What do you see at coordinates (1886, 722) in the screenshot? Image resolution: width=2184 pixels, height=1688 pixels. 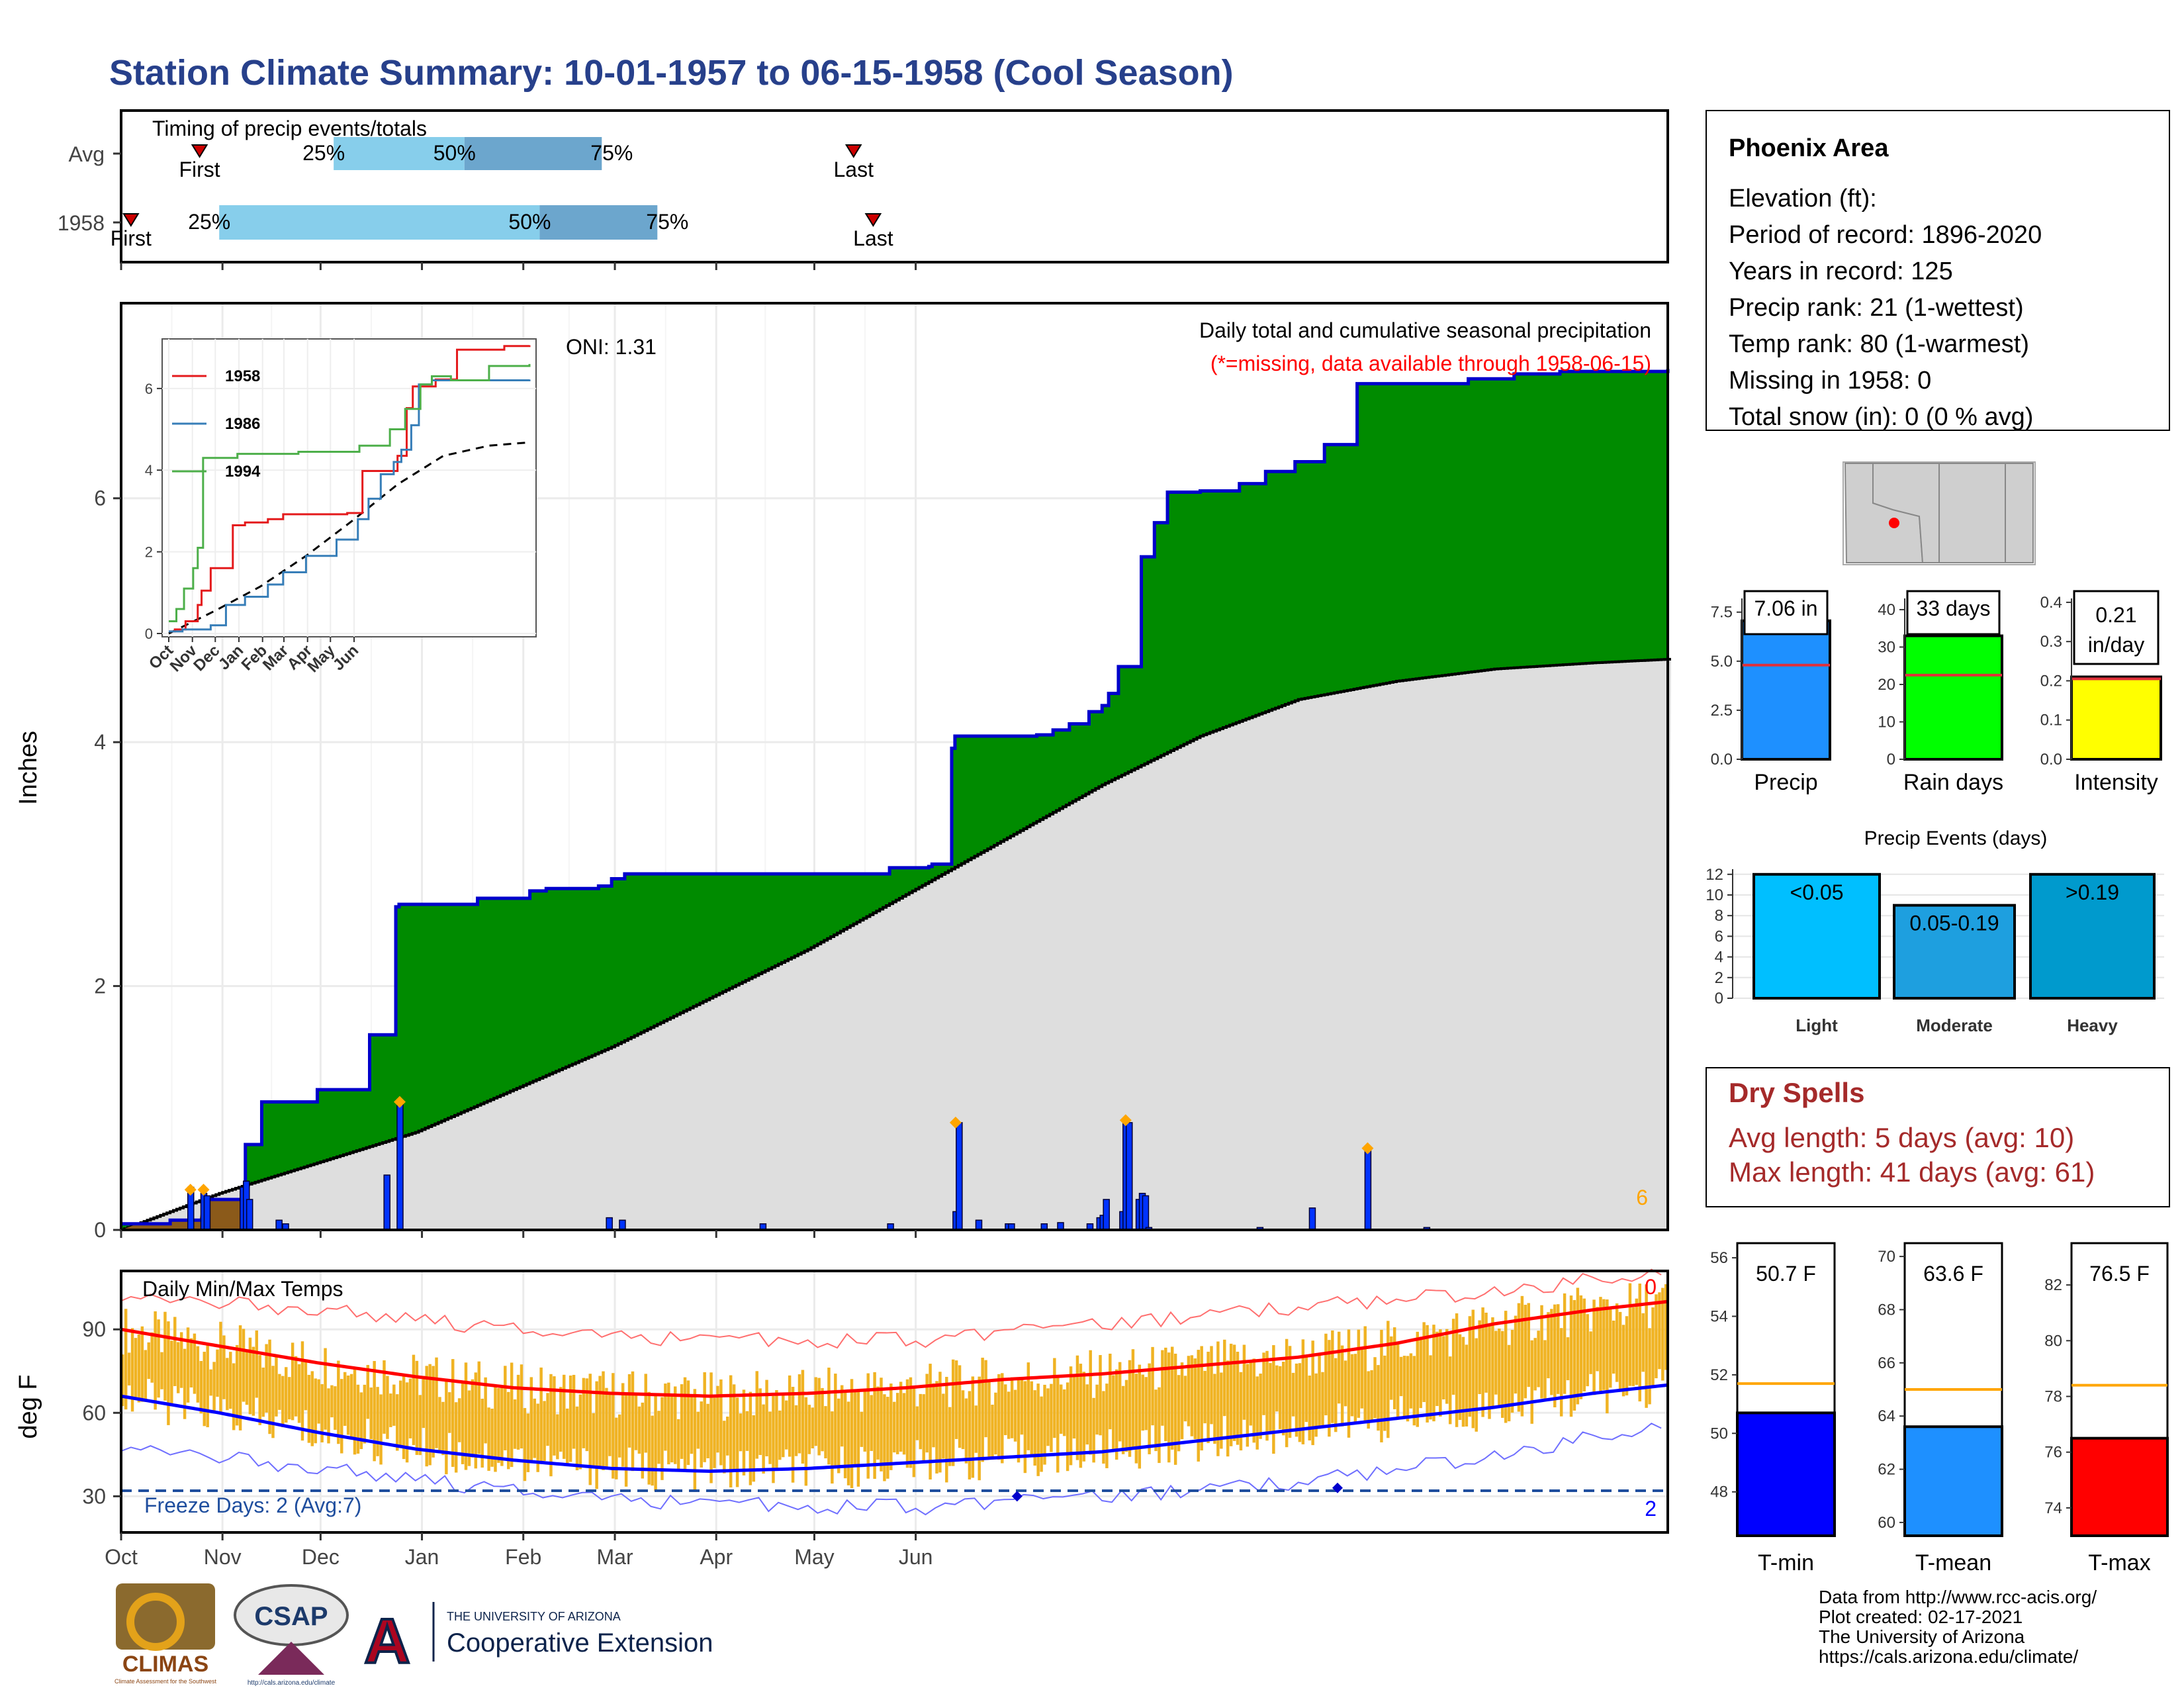 I see `summary-y-tick-label: 10` at bounding box center [1886, 722].